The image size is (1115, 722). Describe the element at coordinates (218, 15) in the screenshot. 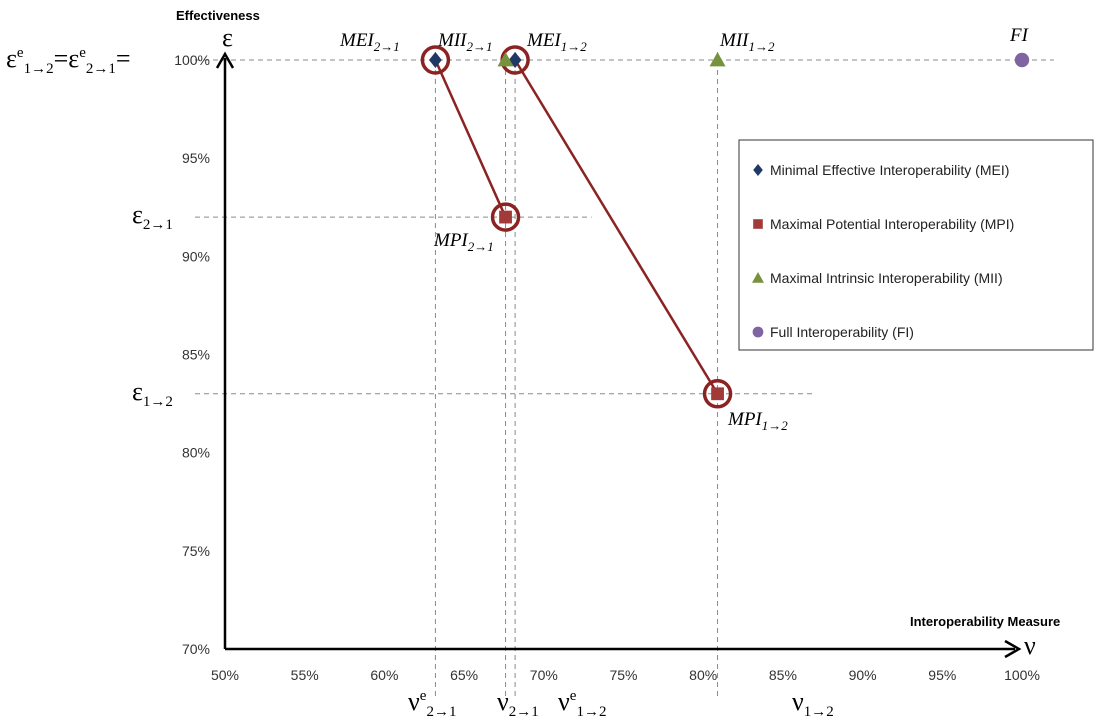

I see `y-axis-title: Effectiveness` at that location.